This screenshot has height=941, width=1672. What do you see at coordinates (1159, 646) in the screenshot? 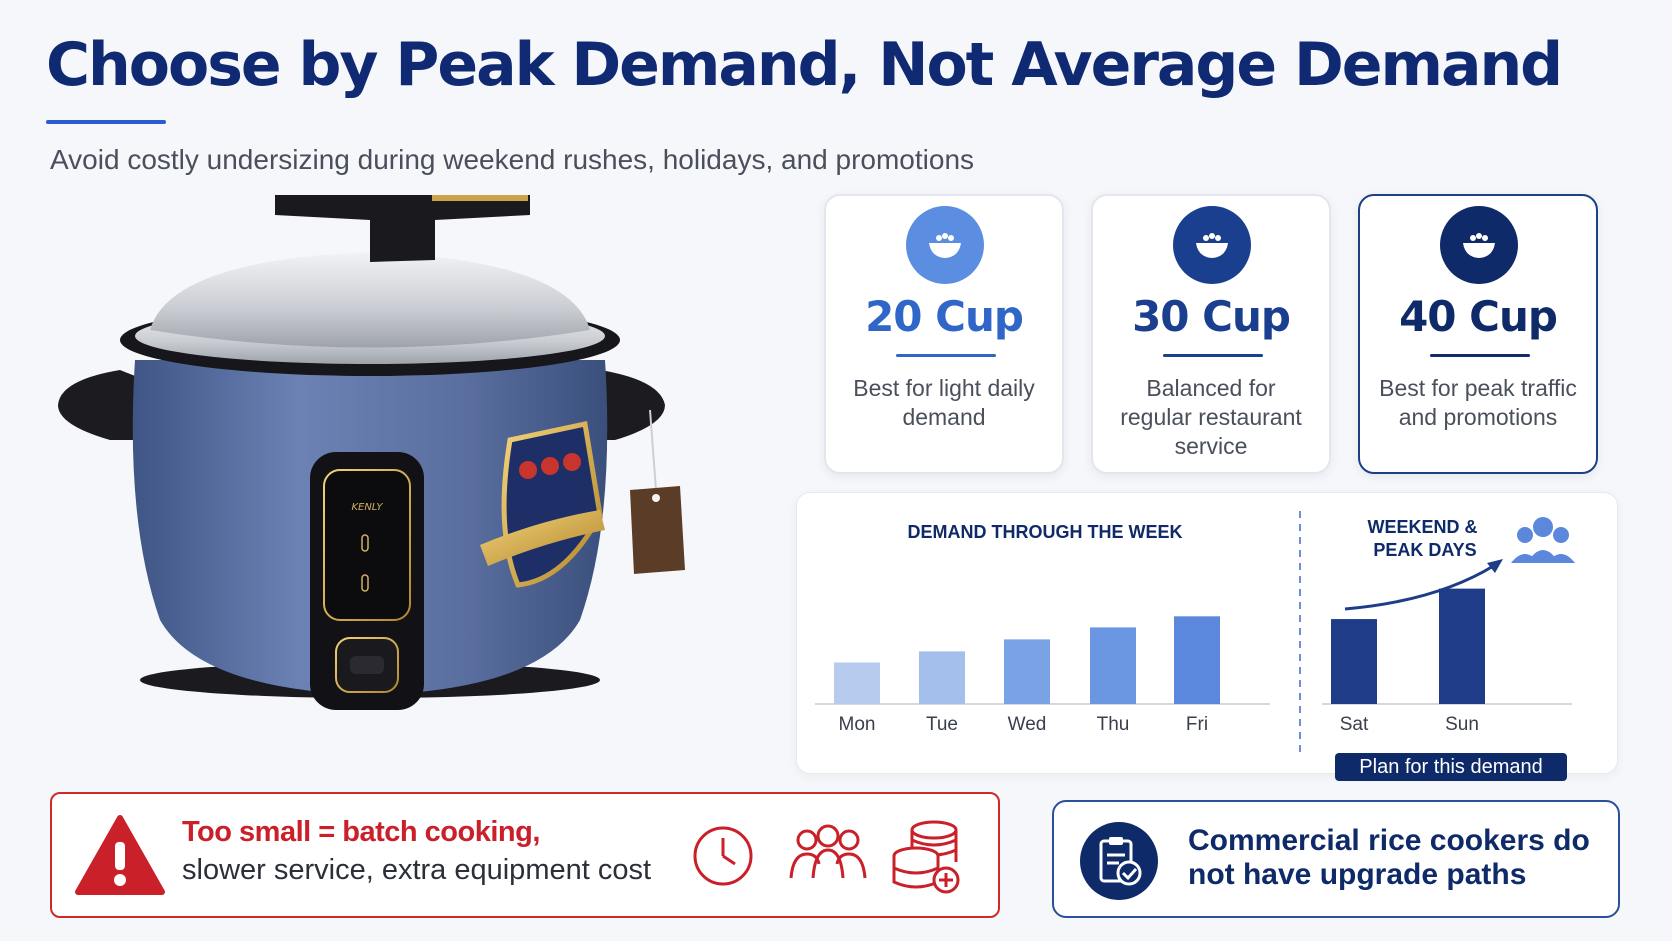
I see `chart-bars` at bounding box center [1159, 646].